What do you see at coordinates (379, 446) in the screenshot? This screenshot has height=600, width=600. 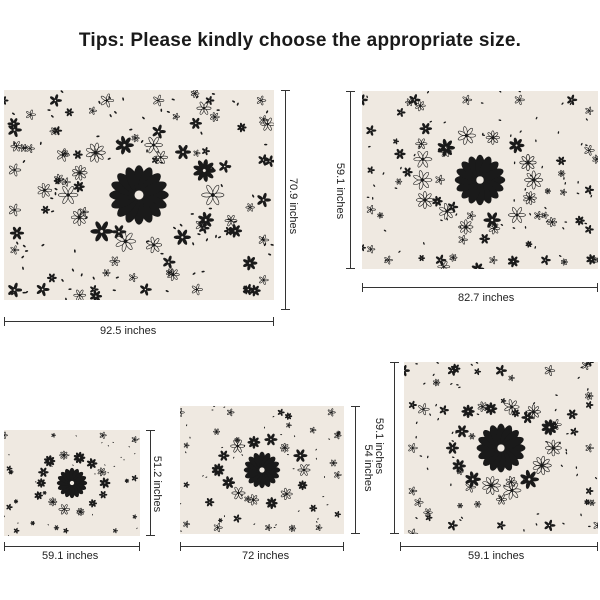 I see `height-label-5: 59.1 inches` at bounding box center [379, 446].